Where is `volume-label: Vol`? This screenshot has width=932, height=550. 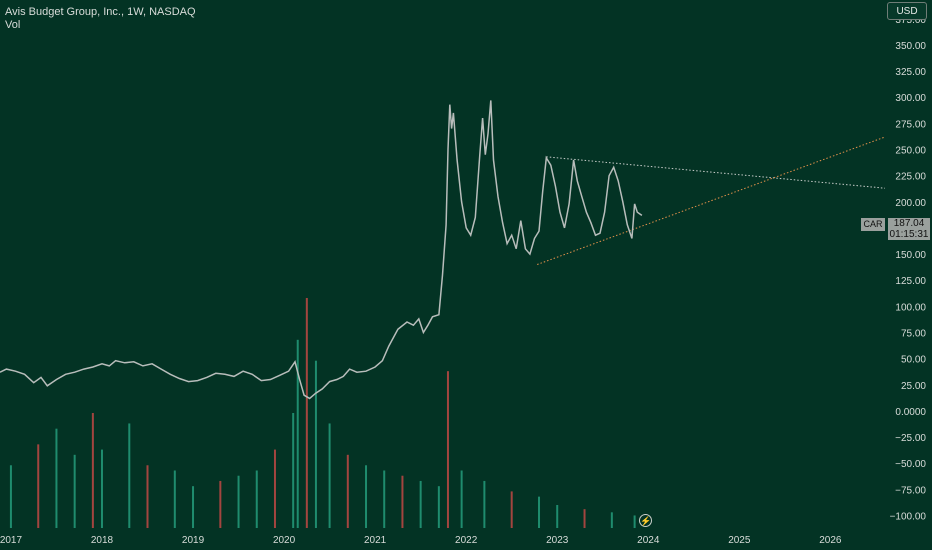 volume-label: Vol is located at coordinates (13, 25).